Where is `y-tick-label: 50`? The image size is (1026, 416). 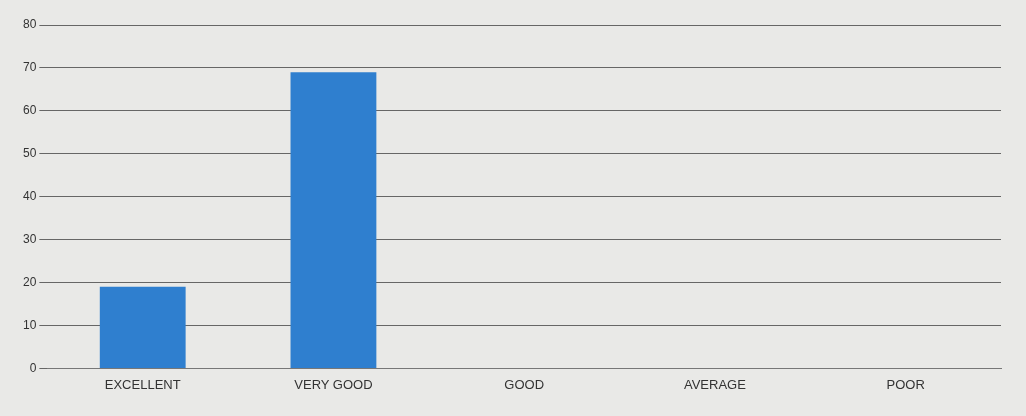 y-tick-label: 50 is located at coordinates (29, 153).